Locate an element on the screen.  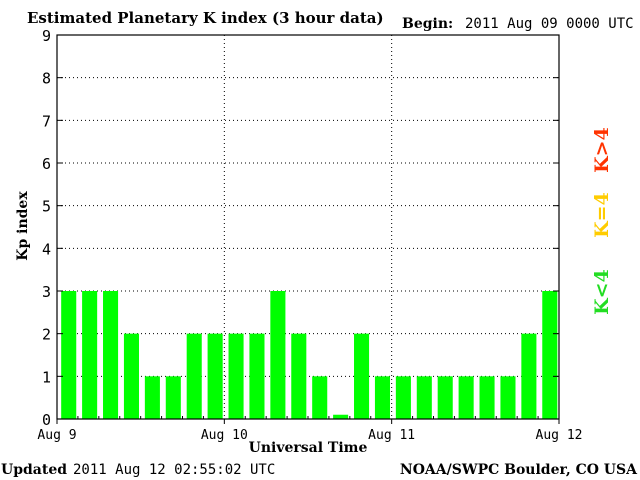
x-tick-label: Aug 9 is located at coordinates (56, 435).